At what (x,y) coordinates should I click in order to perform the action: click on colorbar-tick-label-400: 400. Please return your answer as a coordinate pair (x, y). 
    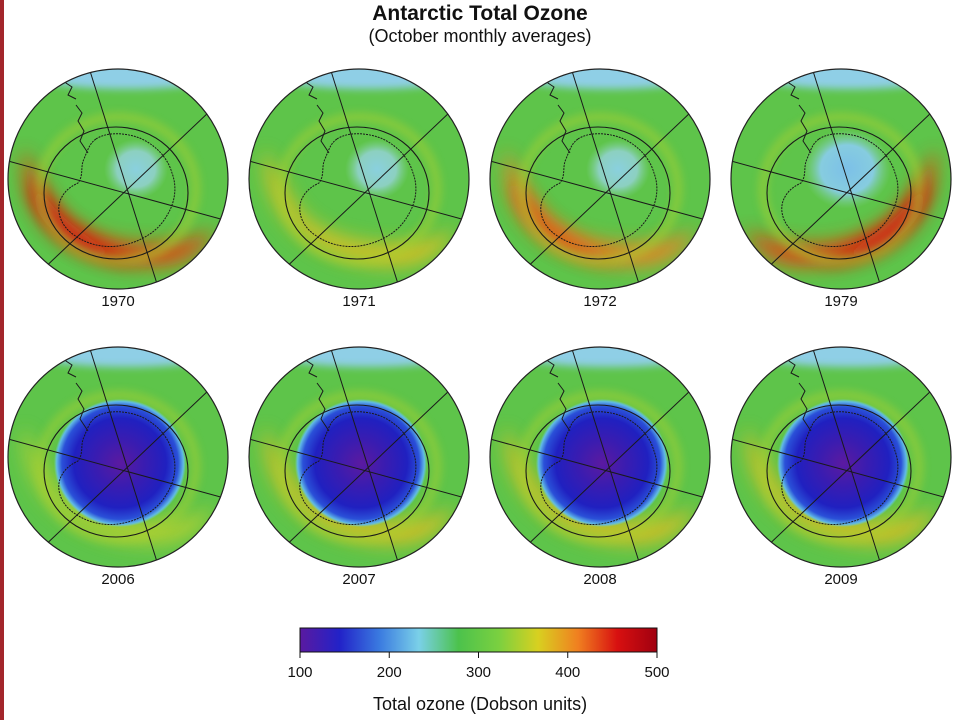
    Looking at the image, I should click on (567, 672).